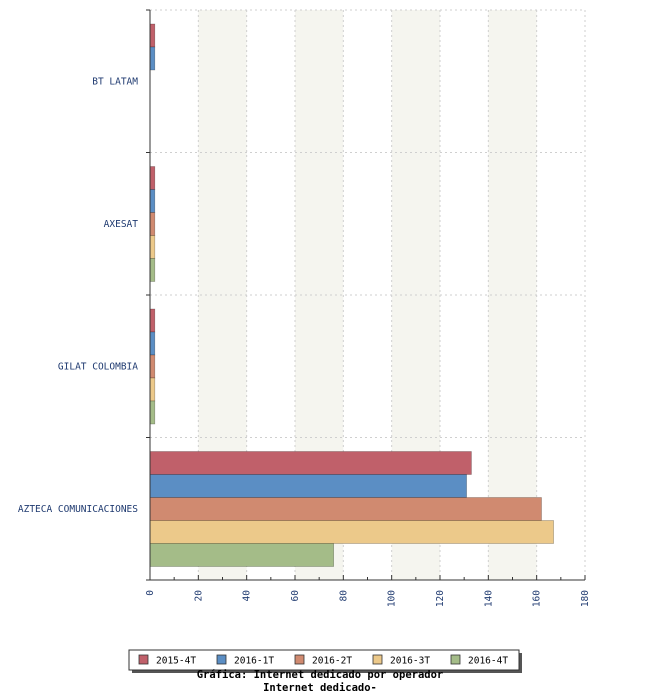 The width and height of the screenshot is (650, 700). What do you see at coordinates (392, 598) in the screenshot?
I see `x-tick-label: 100` at bounding box center [392, 598].